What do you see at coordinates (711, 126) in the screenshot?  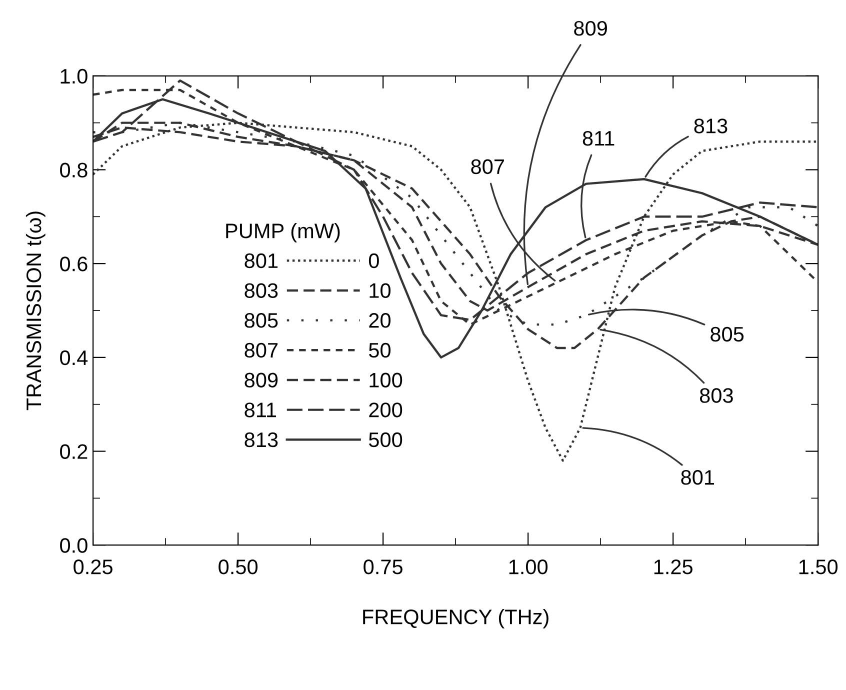 I see `annotation: 813` at bounding box center [711, 126].